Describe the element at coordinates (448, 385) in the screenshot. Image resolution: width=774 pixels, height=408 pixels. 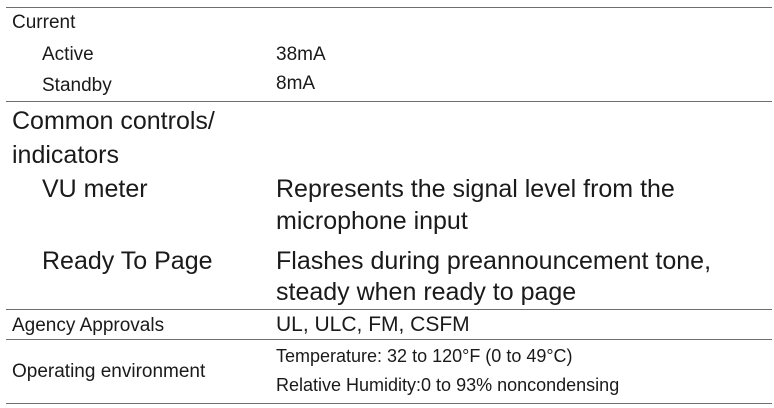
I see `environment-value-line2: Relative Humidity:0 to 93% noncondensing` at that location.